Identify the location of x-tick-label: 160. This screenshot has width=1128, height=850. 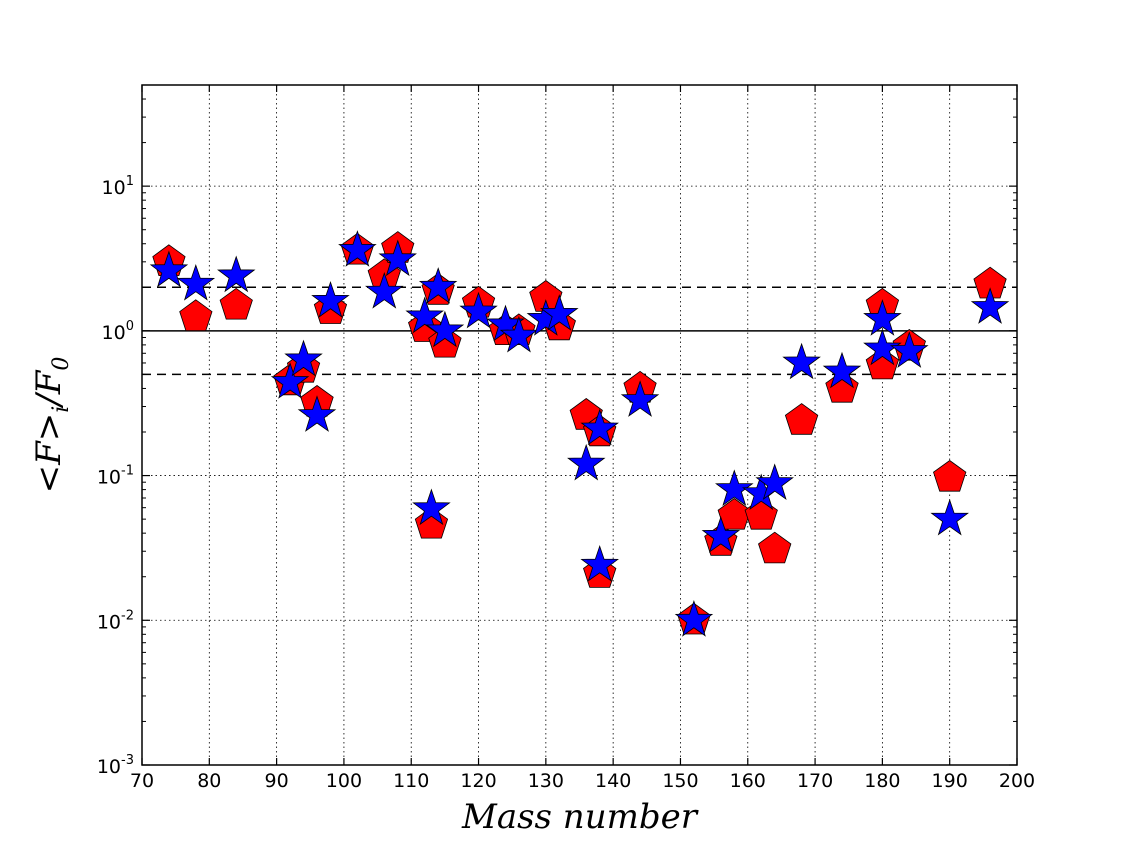
(748, 781).